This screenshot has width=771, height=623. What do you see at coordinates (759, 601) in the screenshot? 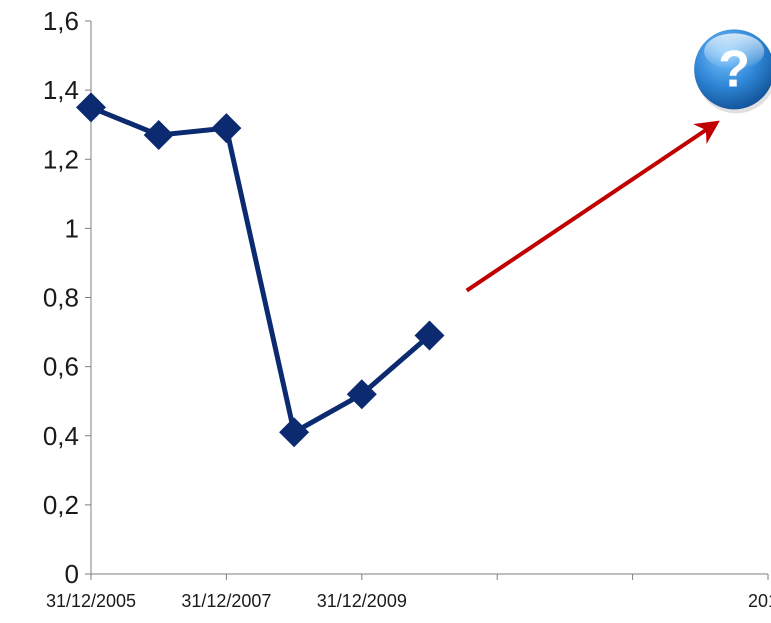
I see `x-tick-label: 2015` at bounding box center [759, 601].